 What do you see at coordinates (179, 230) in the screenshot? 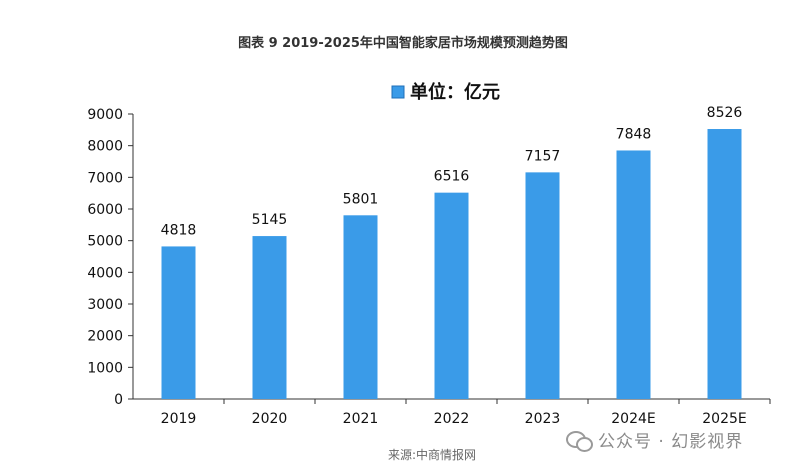
I see `data-label: 4818` at bounding box center [179, 230].